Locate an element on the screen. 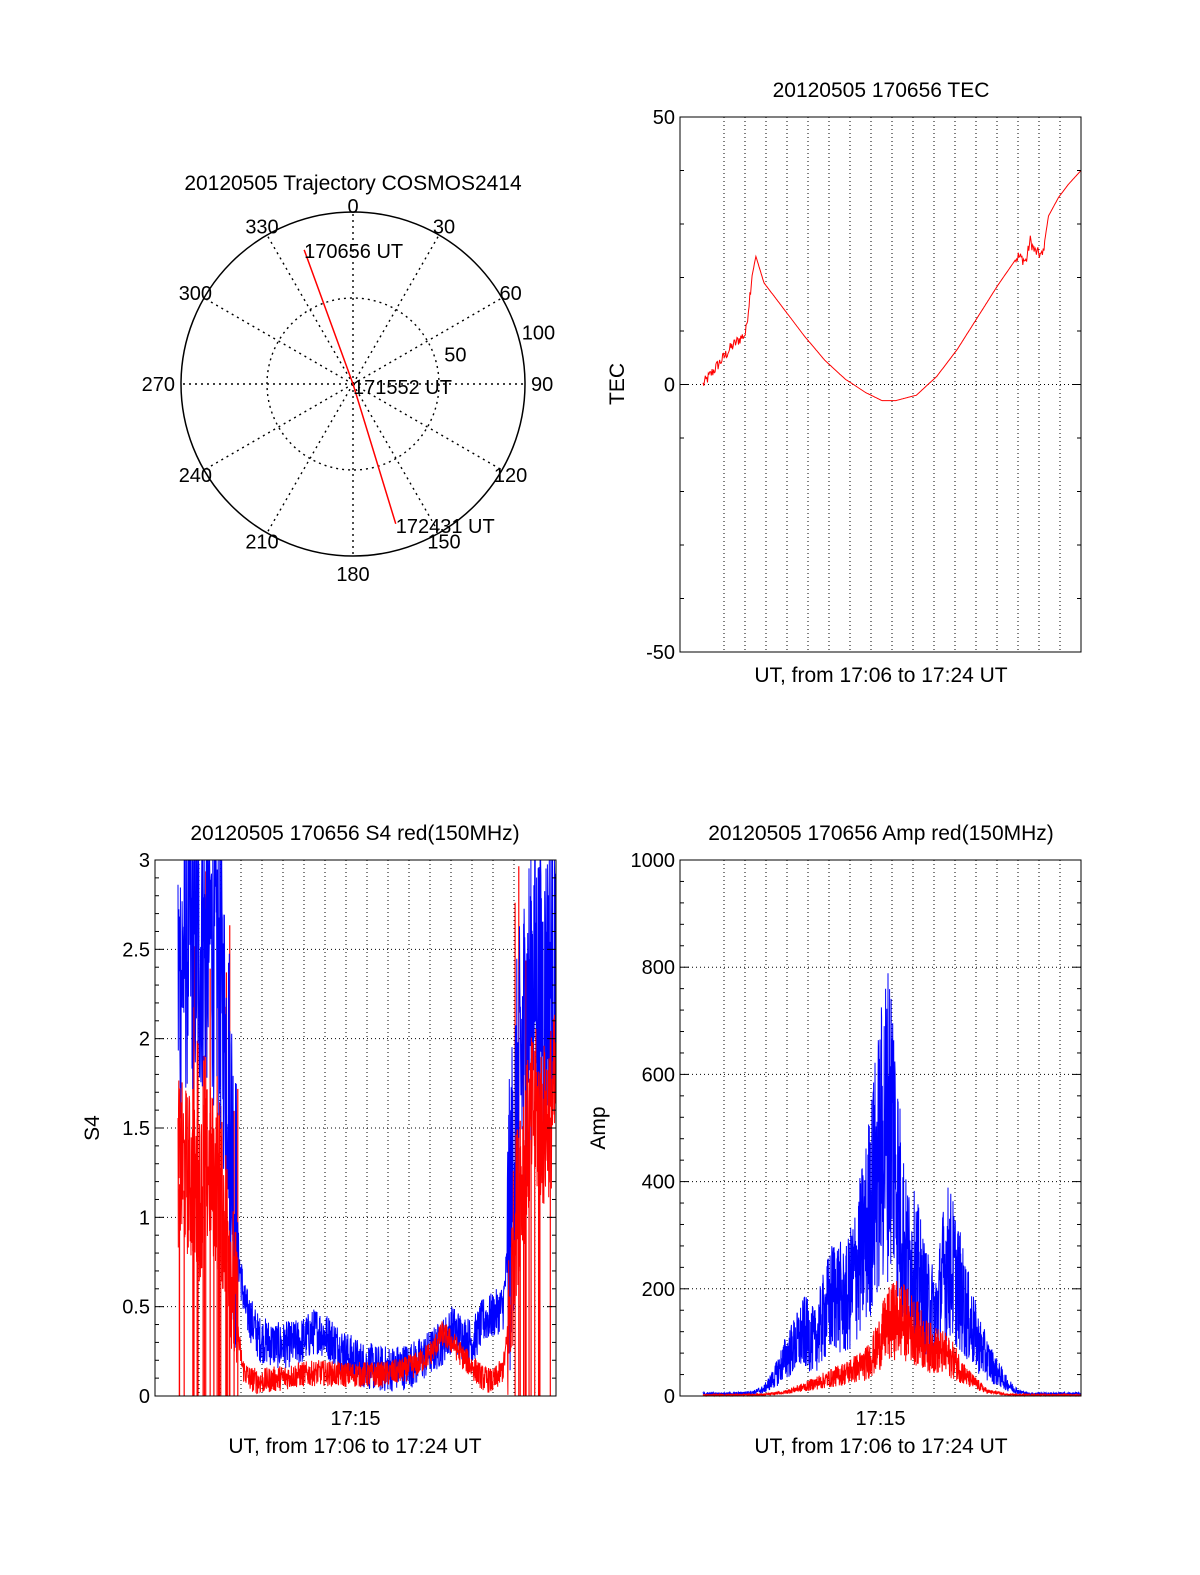 This screenshot has width=1200, height=1575. amp-grid is located at coordinates (880, 1128).